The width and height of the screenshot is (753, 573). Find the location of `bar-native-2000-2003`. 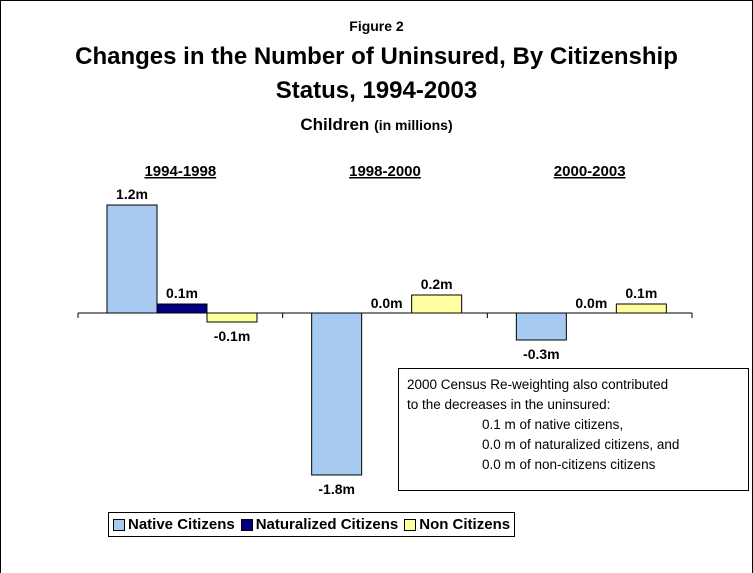

bar-native-2000-2003 is located at coordinates (541, 326).